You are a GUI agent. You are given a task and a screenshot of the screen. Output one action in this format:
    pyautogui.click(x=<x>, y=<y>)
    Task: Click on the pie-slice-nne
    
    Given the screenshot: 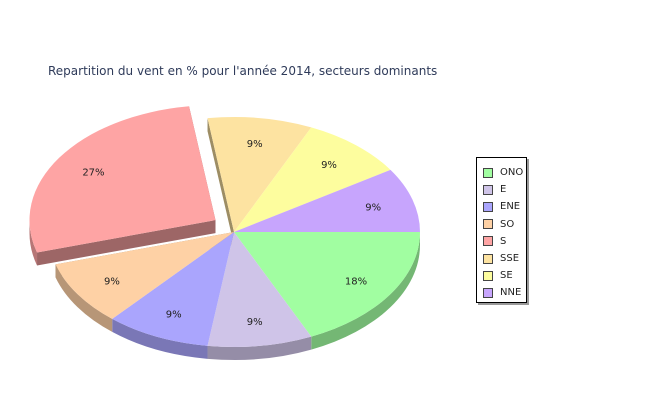 What is the action you would take?
    pyautogui.click(x=327, y=200)
    